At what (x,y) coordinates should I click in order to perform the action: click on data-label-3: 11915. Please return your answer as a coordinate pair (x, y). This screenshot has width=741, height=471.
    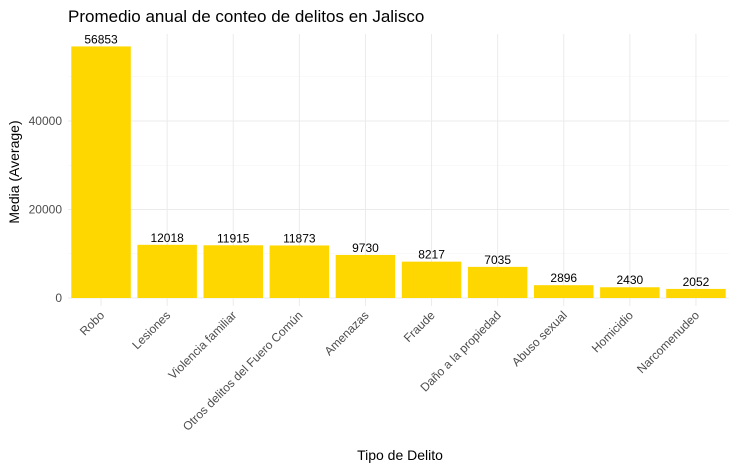
    Looking at the image, I should click on (233, 238).